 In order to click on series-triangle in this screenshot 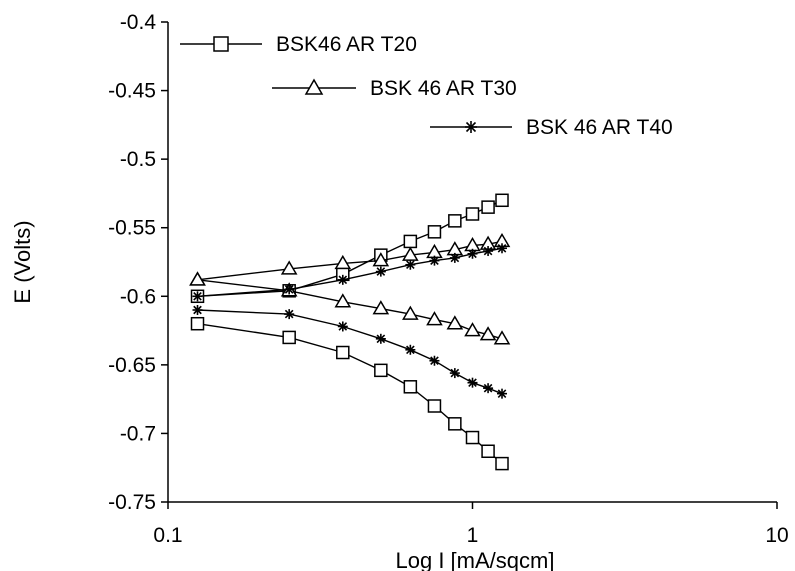, I will do `click(350, 288)`.